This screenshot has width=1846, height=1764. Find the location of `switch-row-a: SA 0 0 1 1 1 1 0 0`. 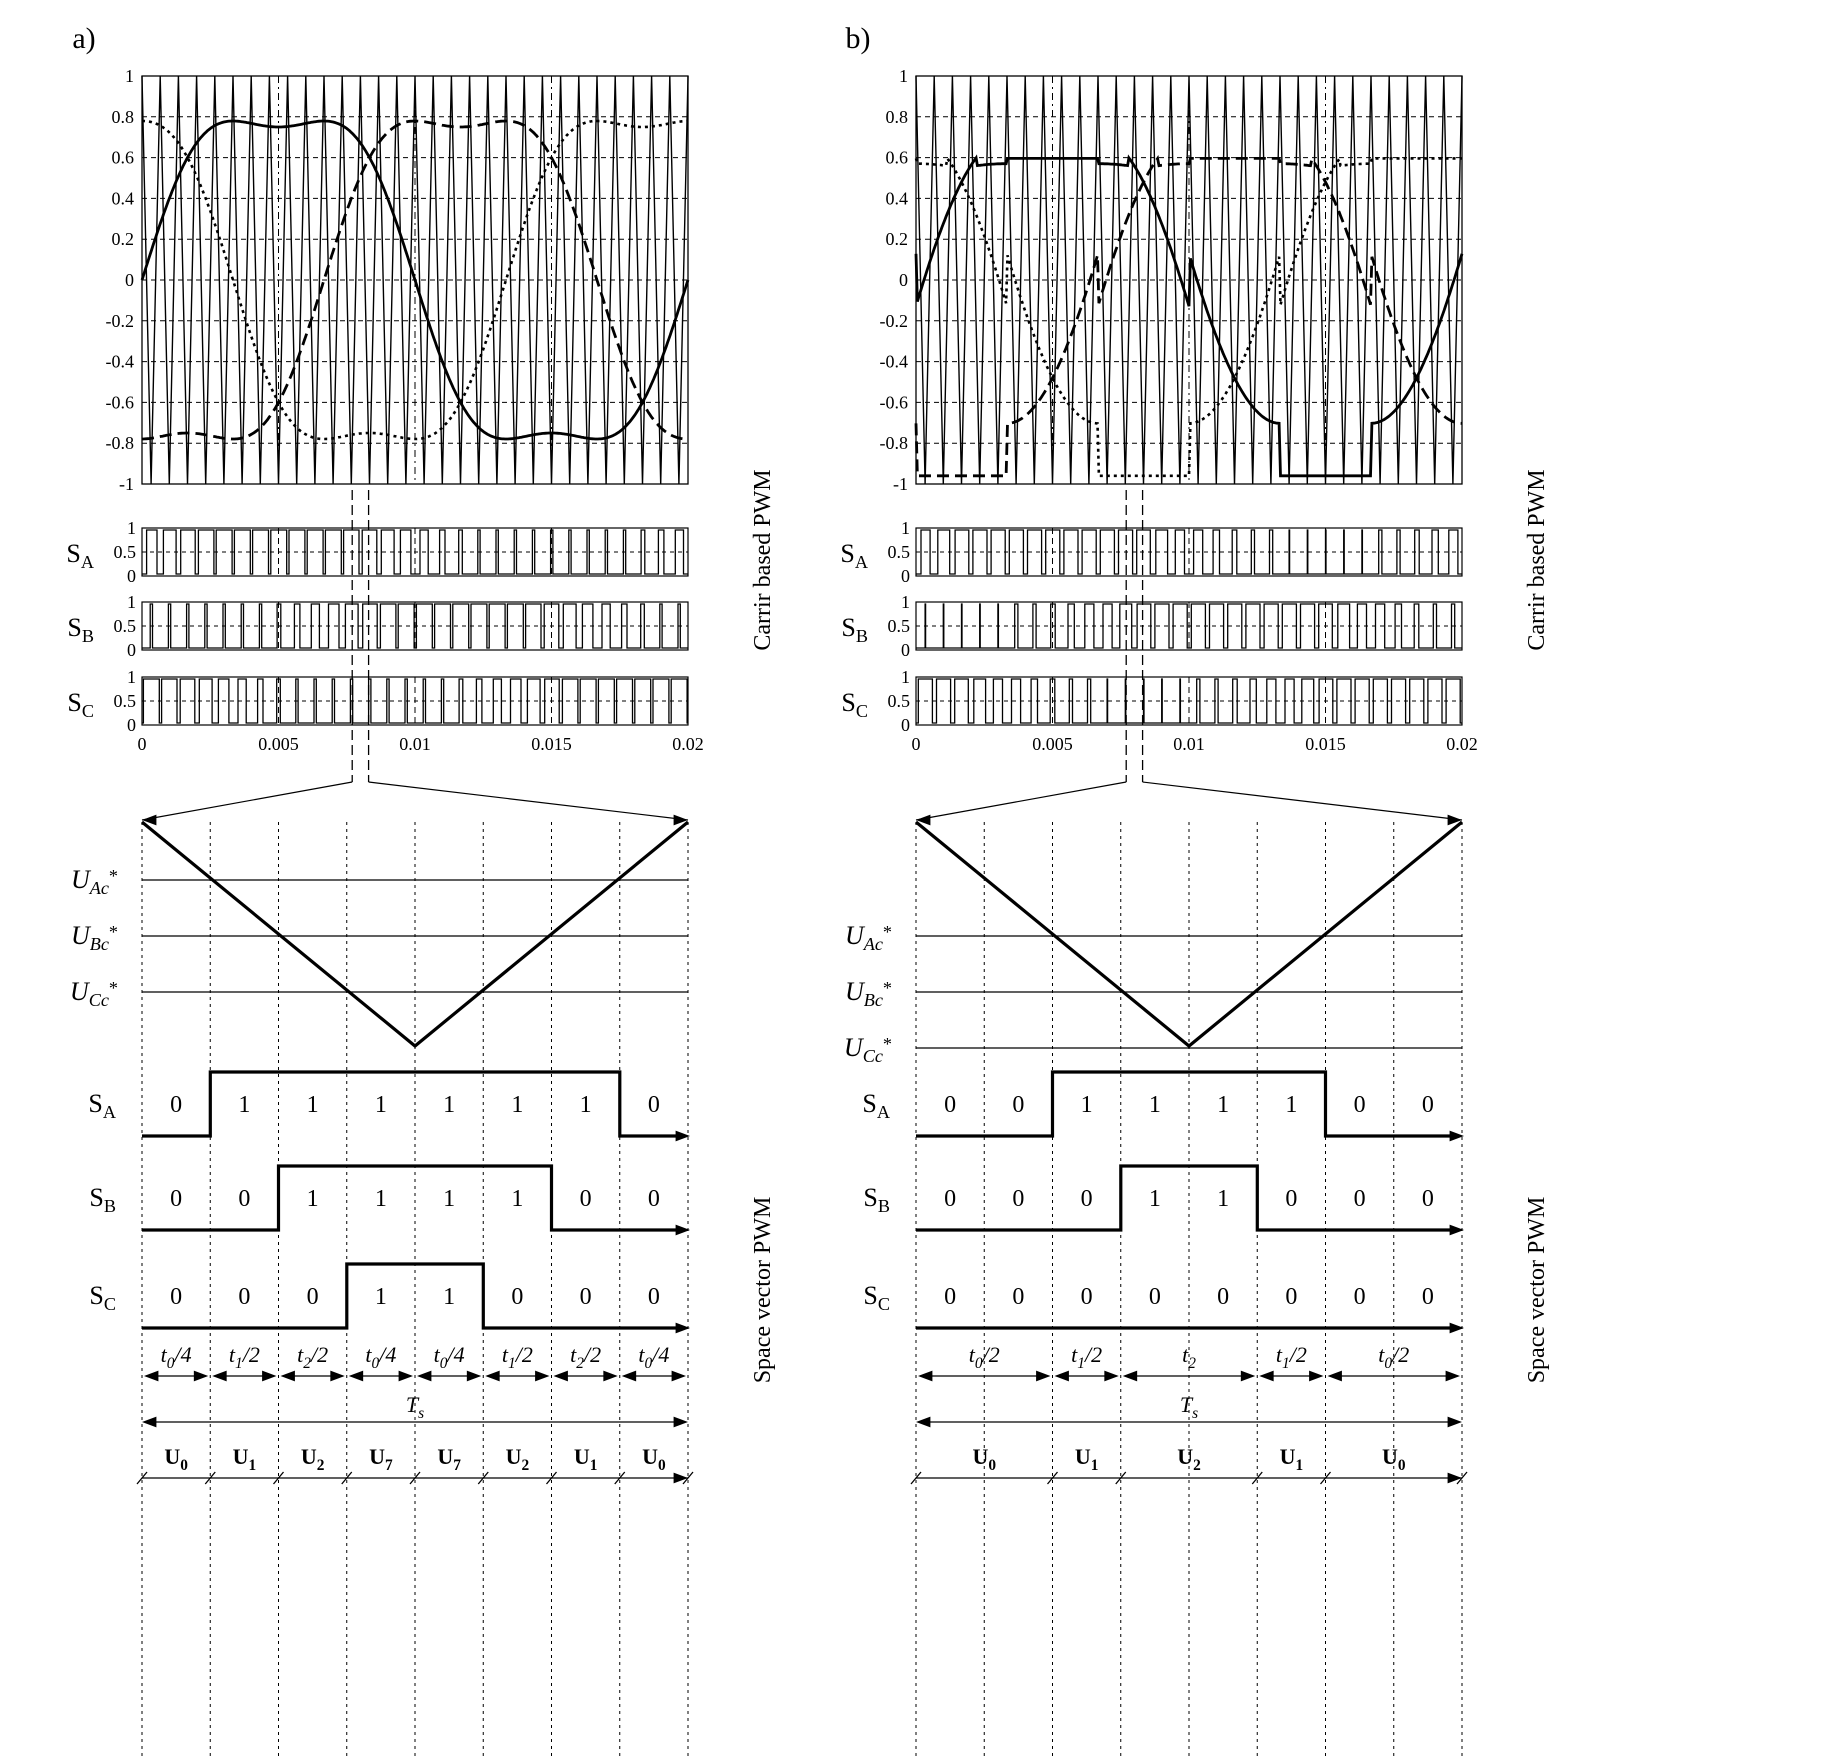

switch-row-a: SA 0 0 1 1 1 1 0 0 is located at coordinates (1163, 1106).